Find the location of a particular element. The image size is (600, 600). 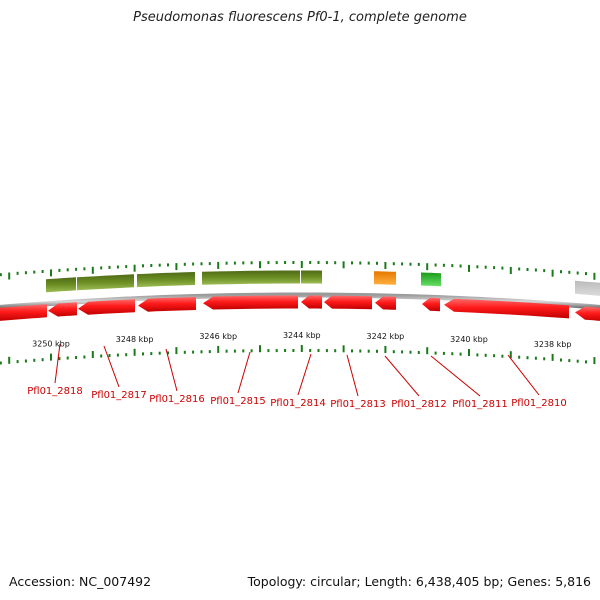

gene-label: Pfl01_2817 is located at coordinates (119, 395).